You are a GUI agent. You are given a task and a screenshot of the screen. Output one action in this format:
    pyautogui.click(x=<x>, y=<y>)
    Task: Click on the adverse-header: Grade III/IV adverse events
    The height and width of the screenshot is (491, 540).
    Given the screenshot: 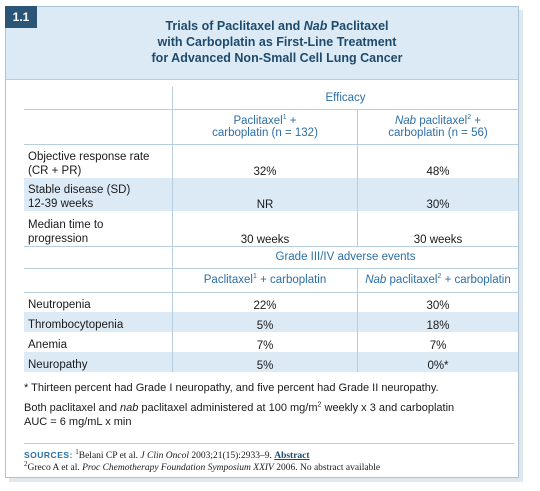 What is the action you would take?
    pyautogui.click(x=345, y=257)
    